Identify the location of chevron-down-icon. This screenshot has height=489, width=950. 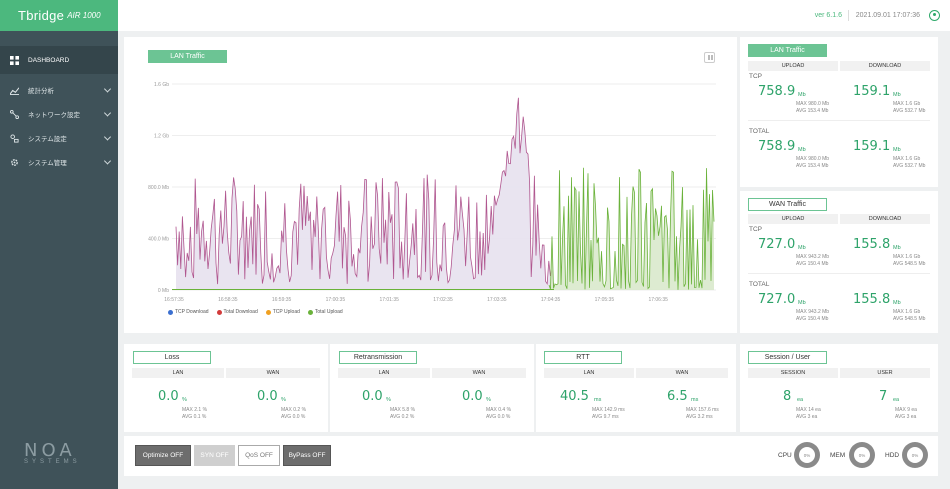
(107, 137).